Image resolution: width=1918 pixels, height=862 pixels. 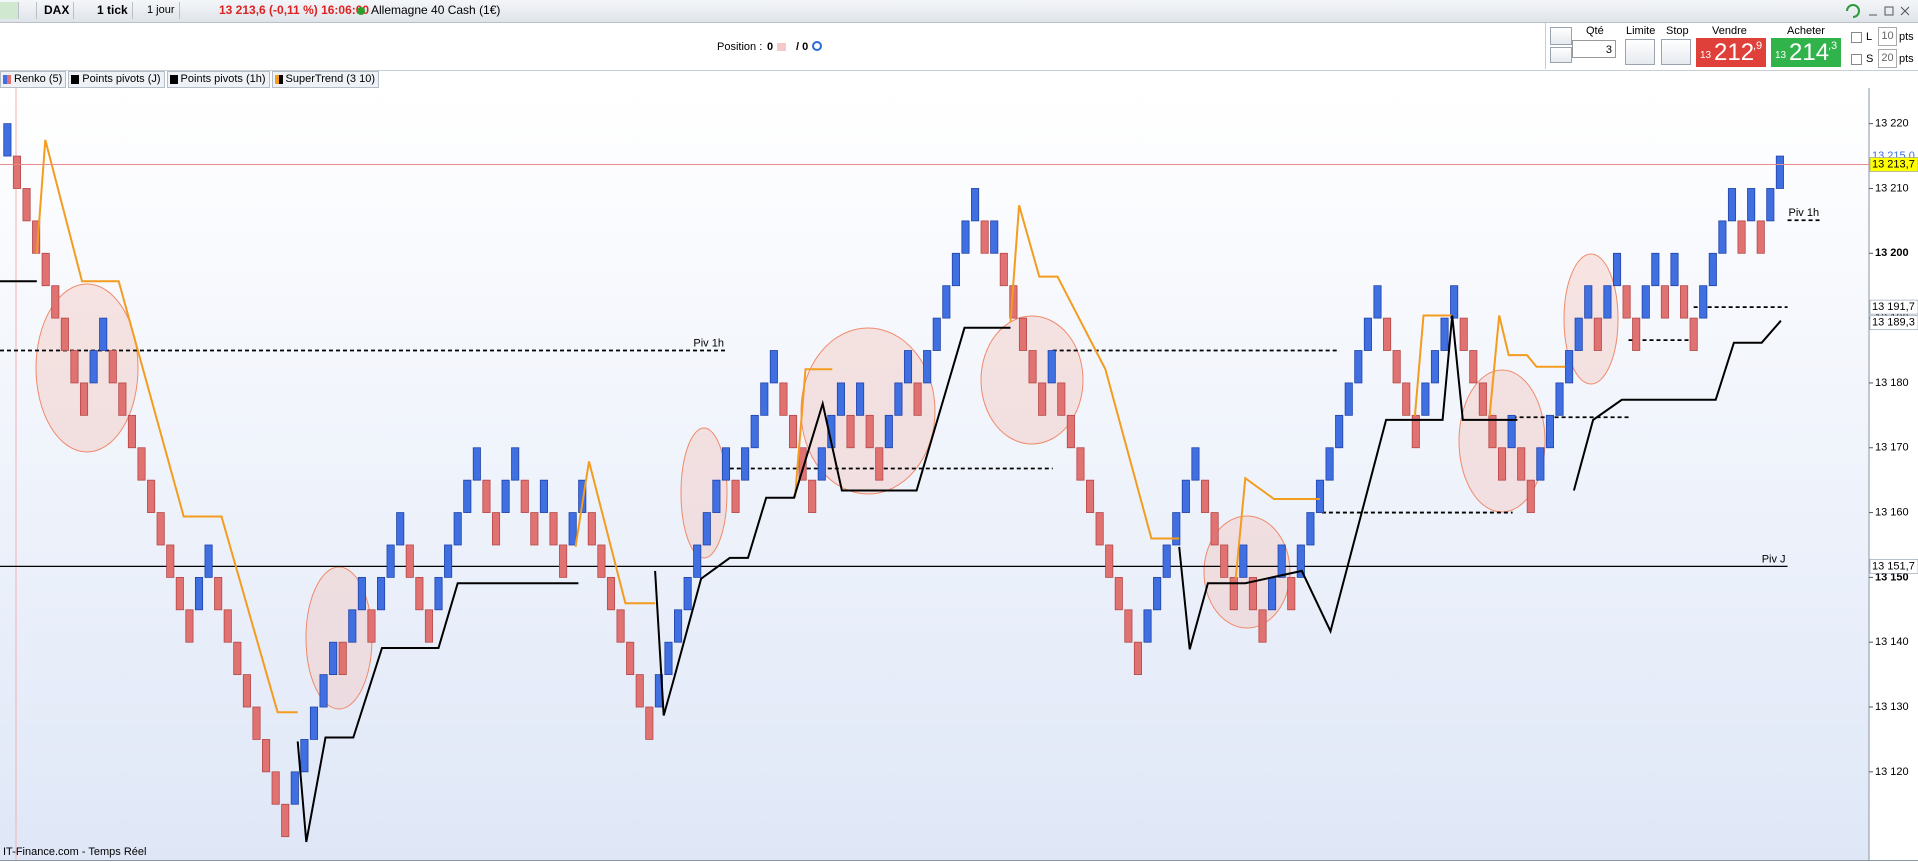 I want to click on status-dot, so click(x=361, y=11).